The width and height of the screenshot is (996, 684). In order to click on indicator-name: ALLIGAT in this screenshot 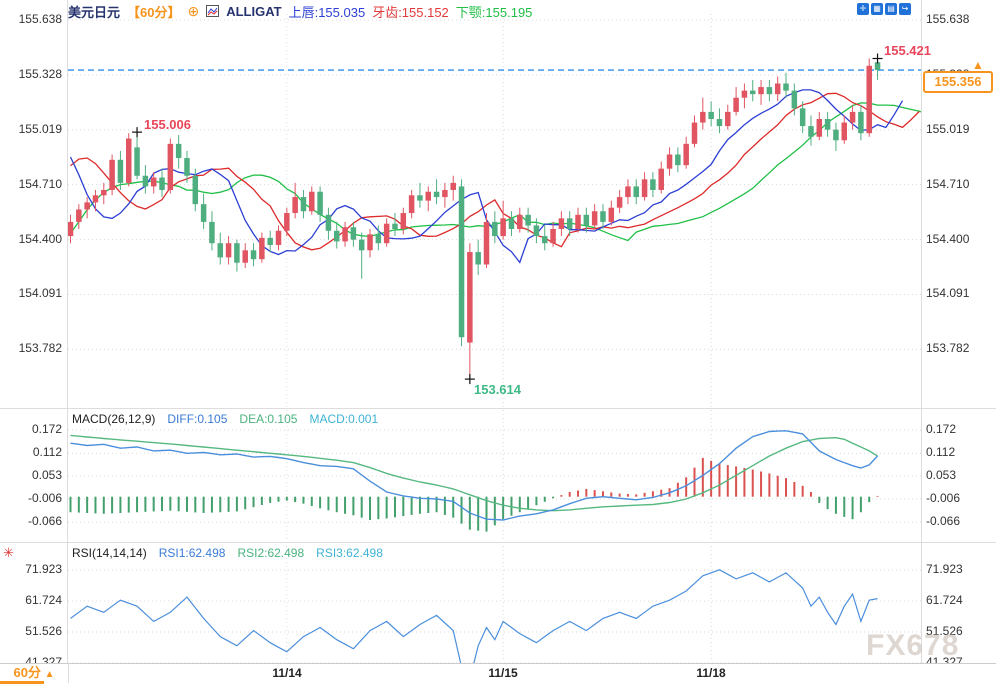, I will do `click(254, 11)`.